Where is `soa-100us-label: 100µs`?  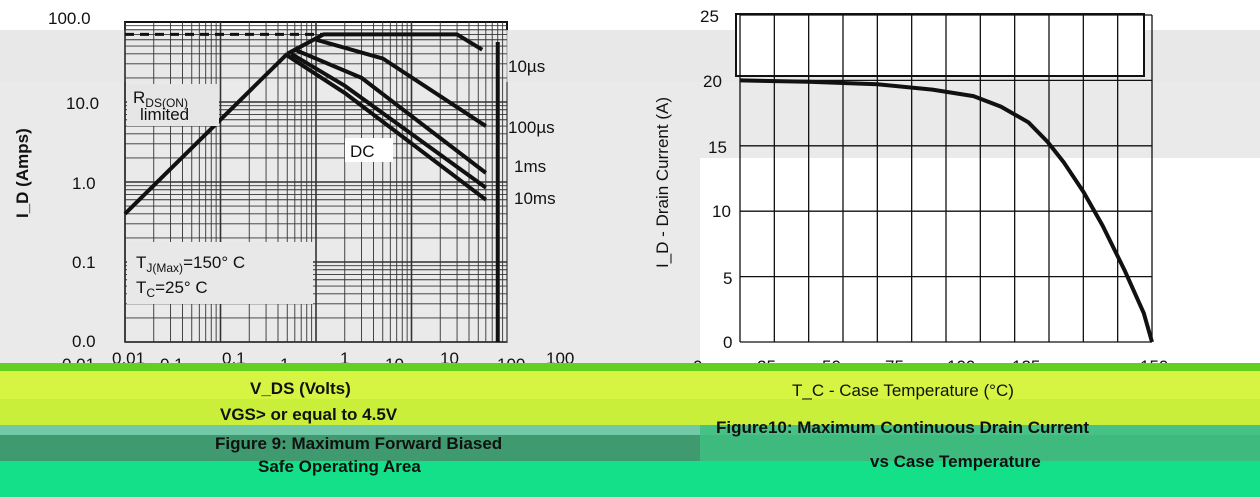
soa-100us-label: 100µs is located at coordinates (531, 127).